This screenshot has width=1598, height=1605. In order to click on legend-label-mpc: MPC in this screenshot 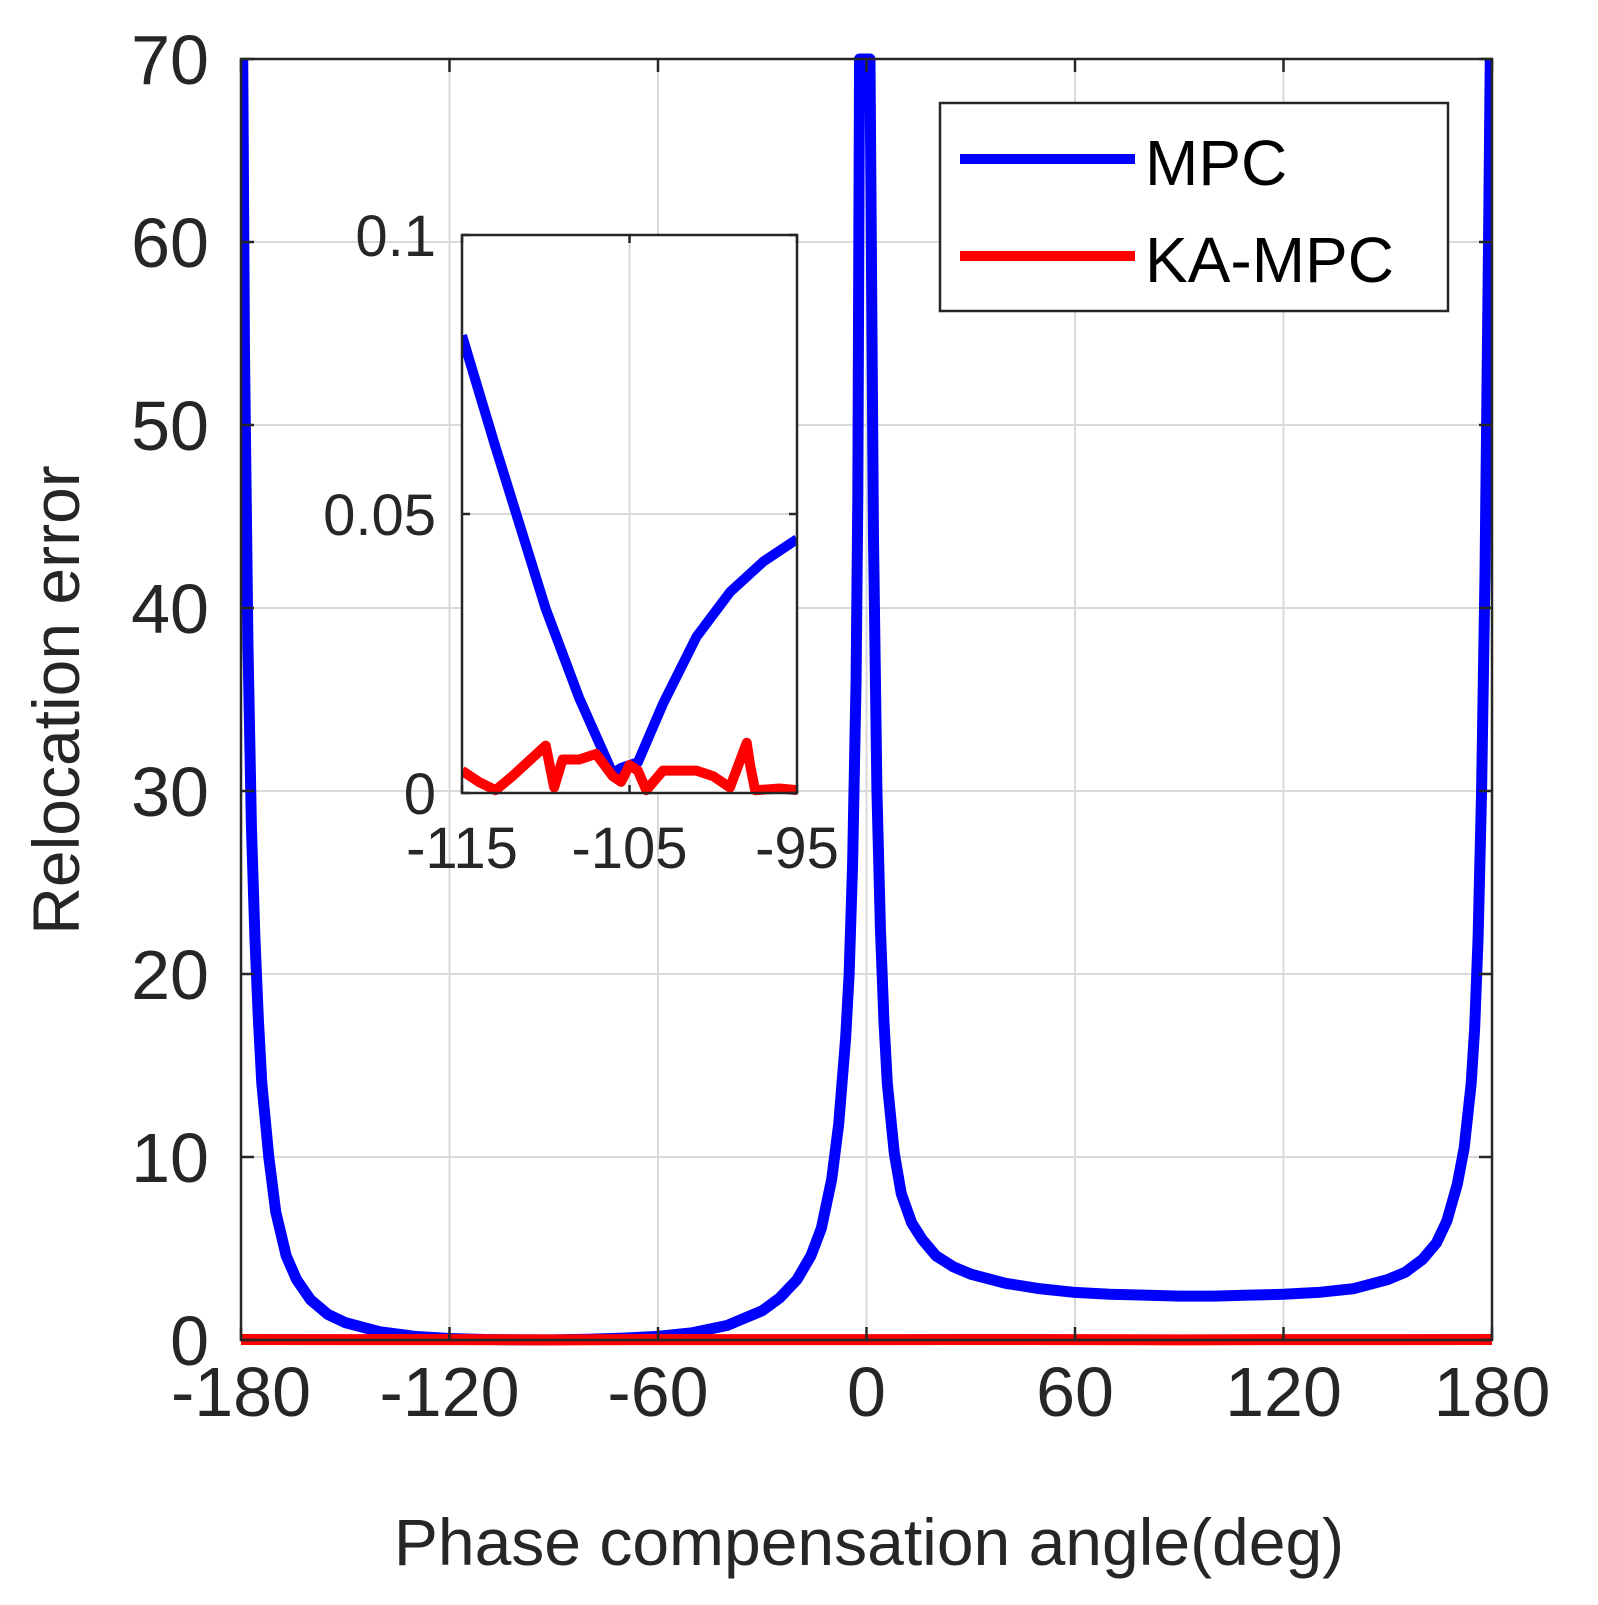, I will do `click(1216, 163)`.